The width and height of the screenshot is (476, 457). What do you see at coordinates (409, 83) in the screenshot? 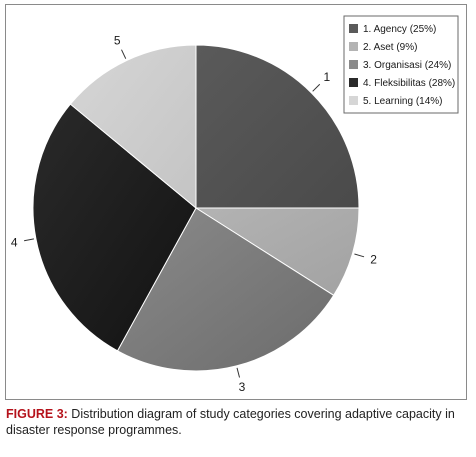
I see `legend-entry-4: 4. Fleksibilitas (28%)` at bounding box center [409, 83].